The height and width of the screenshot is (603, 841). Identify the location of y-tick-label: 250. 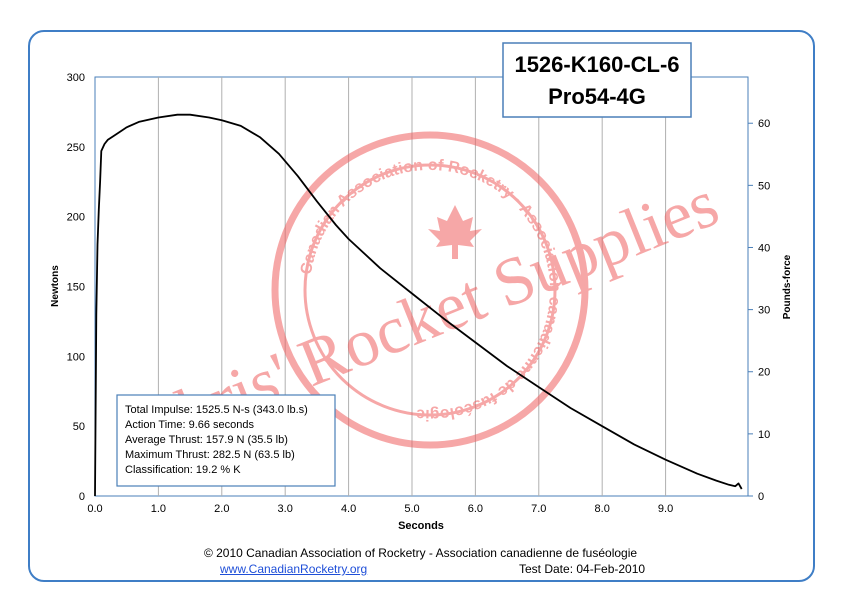
(76, 148).